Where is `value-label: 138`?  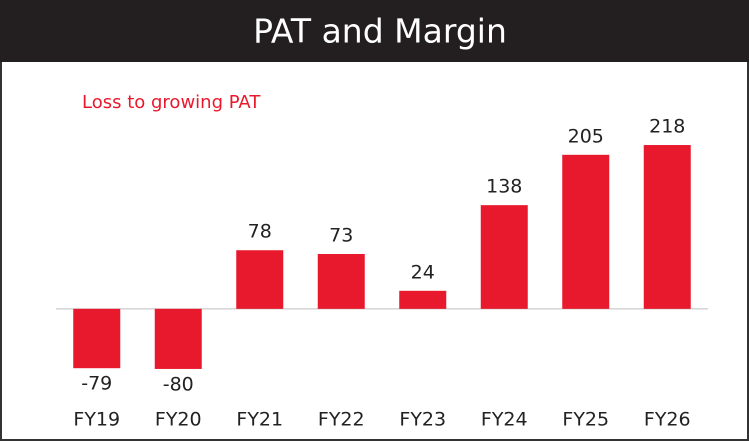
value-label: 138 is located at coordinates (504, 187).